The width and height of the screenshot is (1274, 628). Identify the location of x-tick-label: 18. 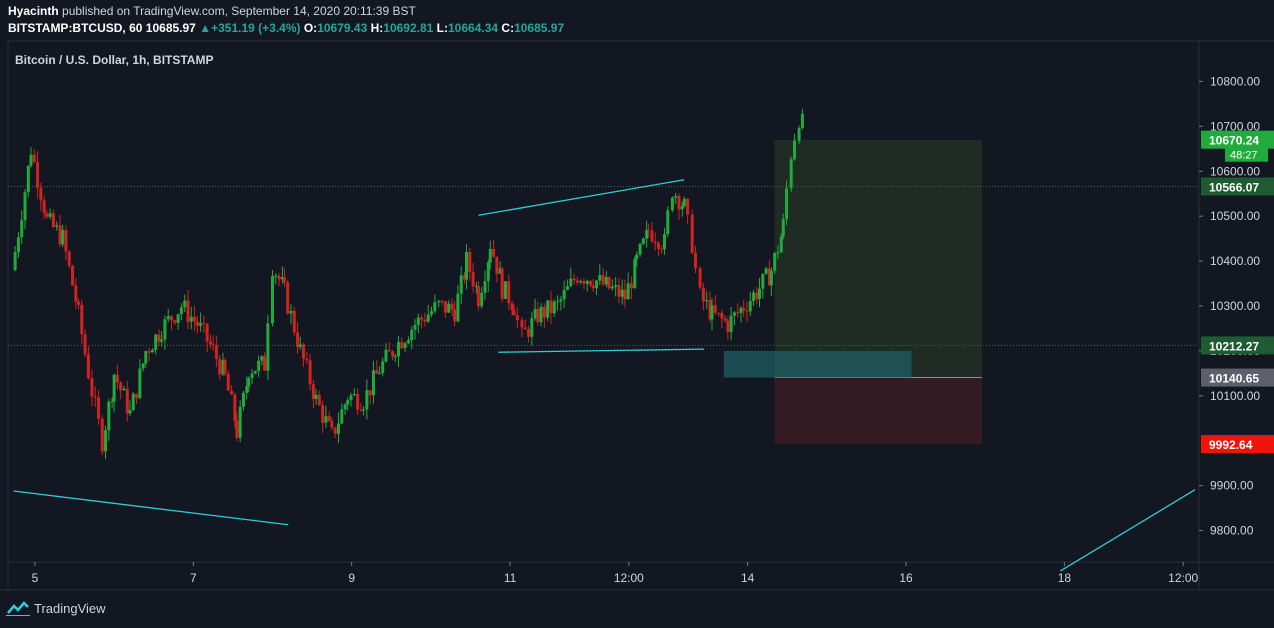
(1065, 578).